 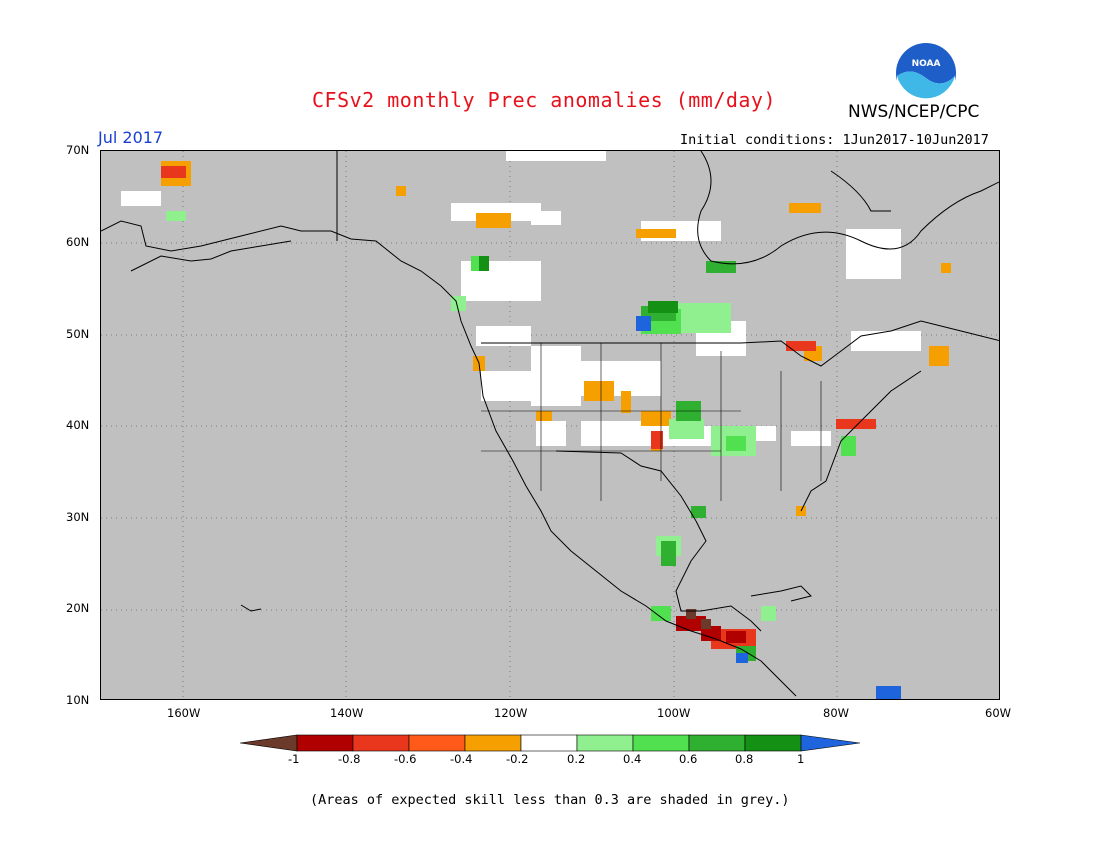 I want to click on map-title: CFSv2 monthly Prec anomalies (mm/day), so click(x=544, y=100).